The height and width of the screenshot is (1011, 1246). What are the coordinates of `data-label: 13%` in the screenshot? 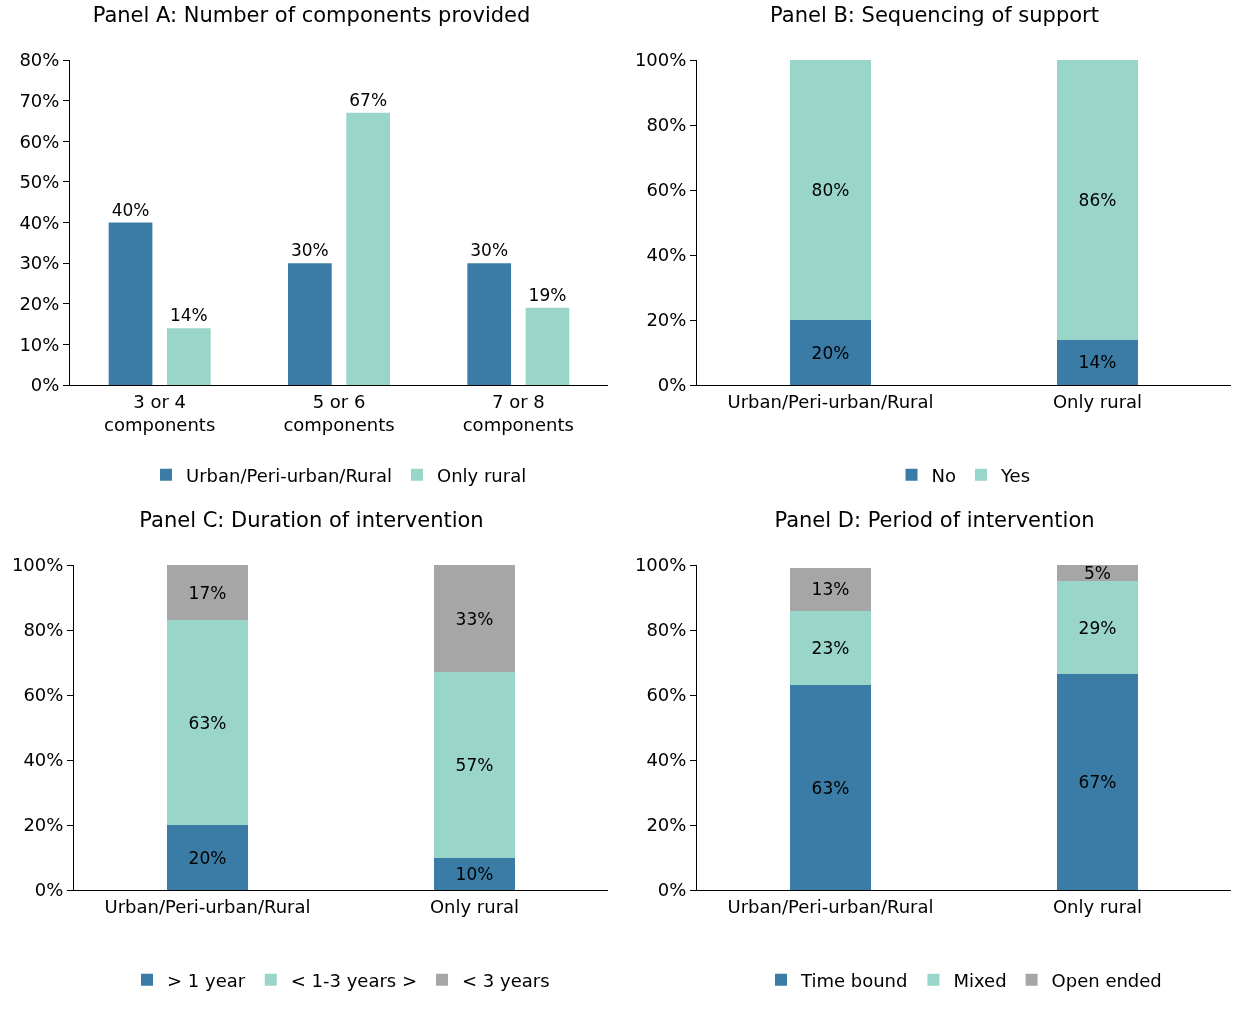 It's located at (830, 589).